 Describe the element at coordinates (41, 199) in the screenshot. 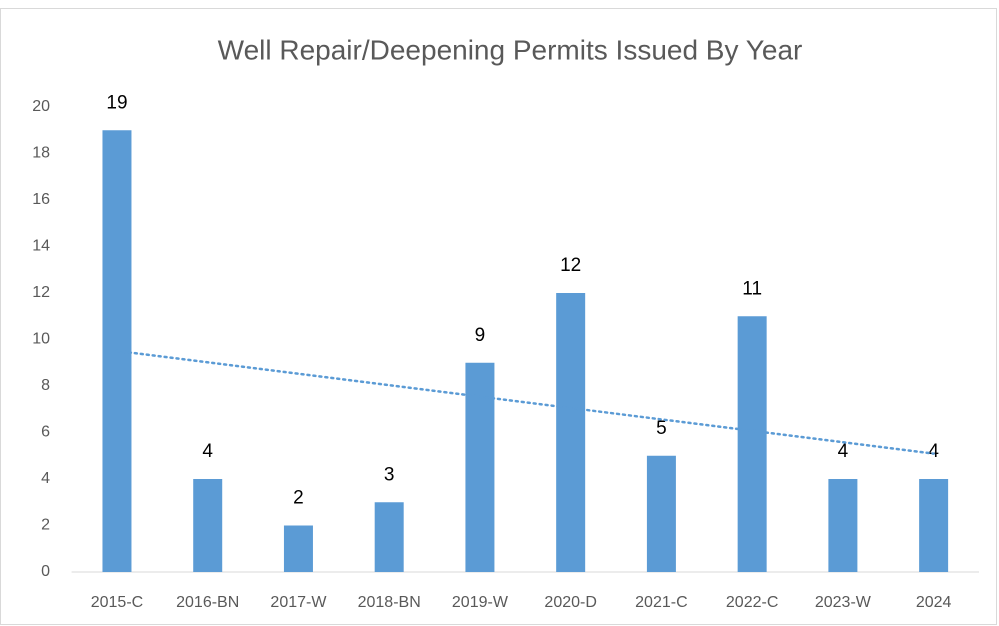

I see `y-tick-label: 16` at that location.